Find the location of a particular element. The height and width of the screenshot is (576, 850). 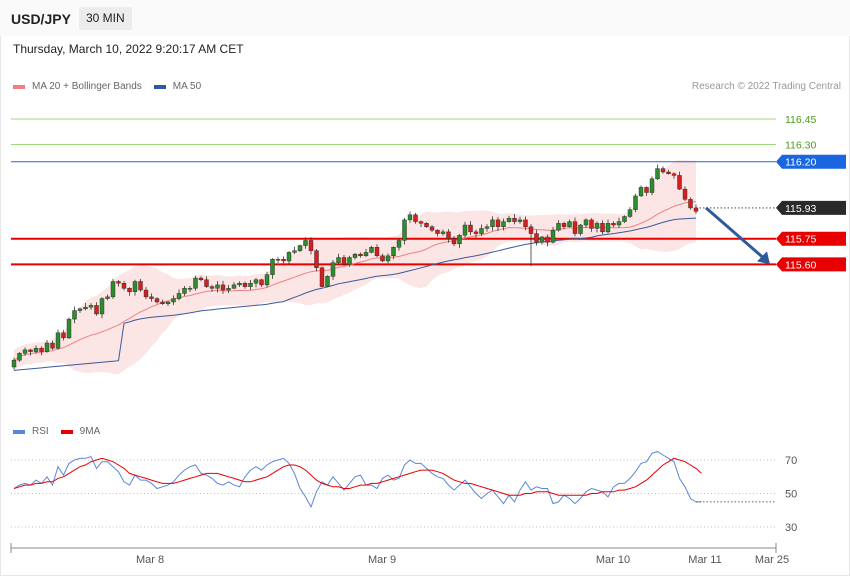

time-tick-label: Mar 9 is located at coordinates (382, 560).